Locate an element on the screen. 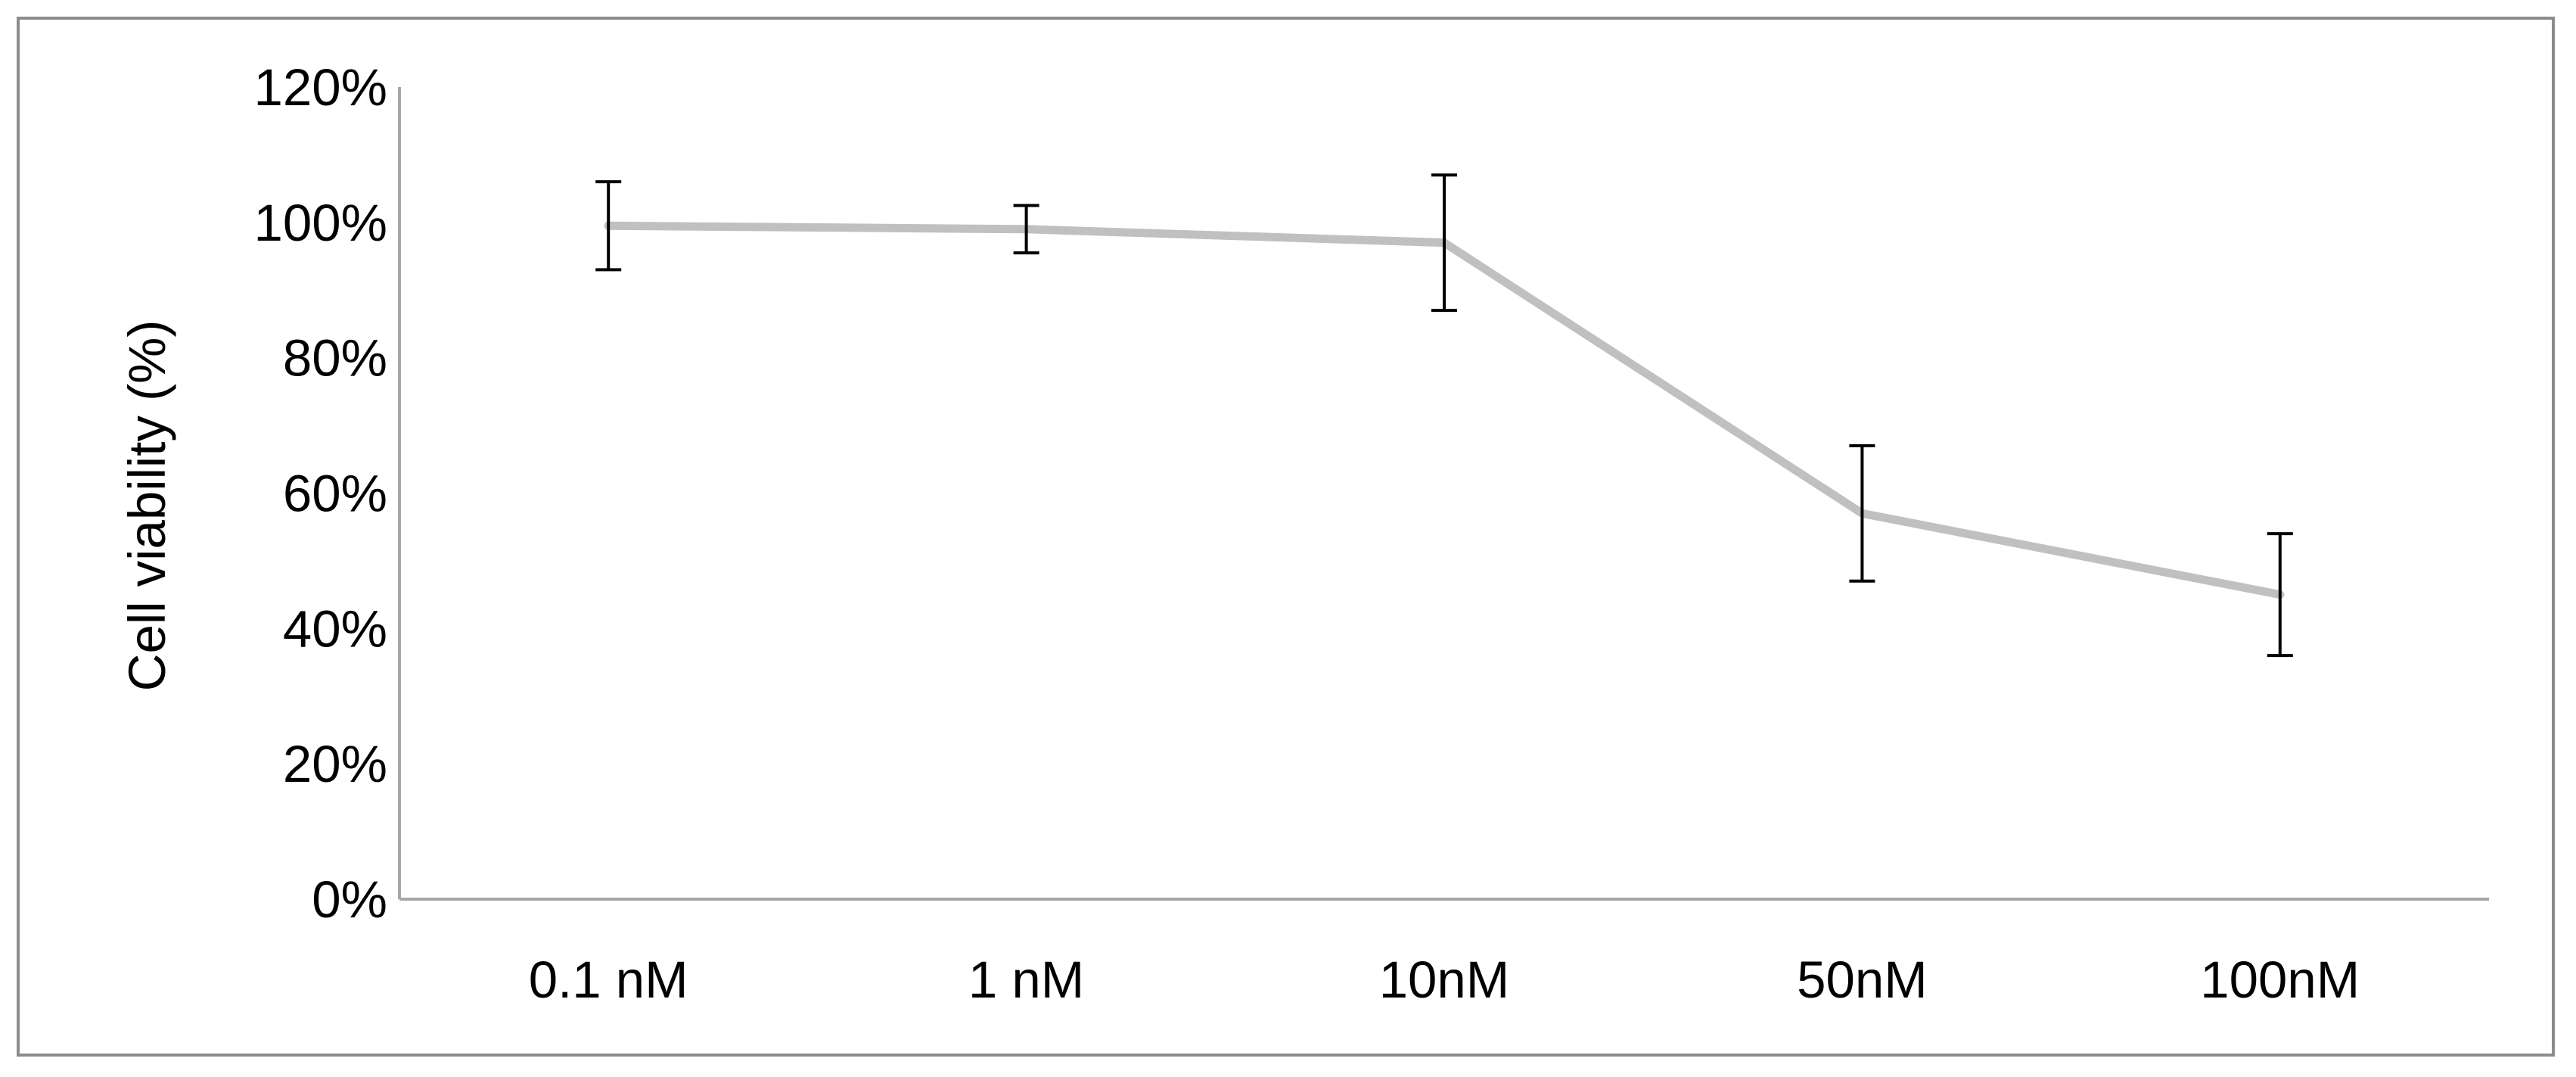  y-tick-labels: 0% 20% 40% 60% 80% 100% 120% is located at coordinates (320, 493).